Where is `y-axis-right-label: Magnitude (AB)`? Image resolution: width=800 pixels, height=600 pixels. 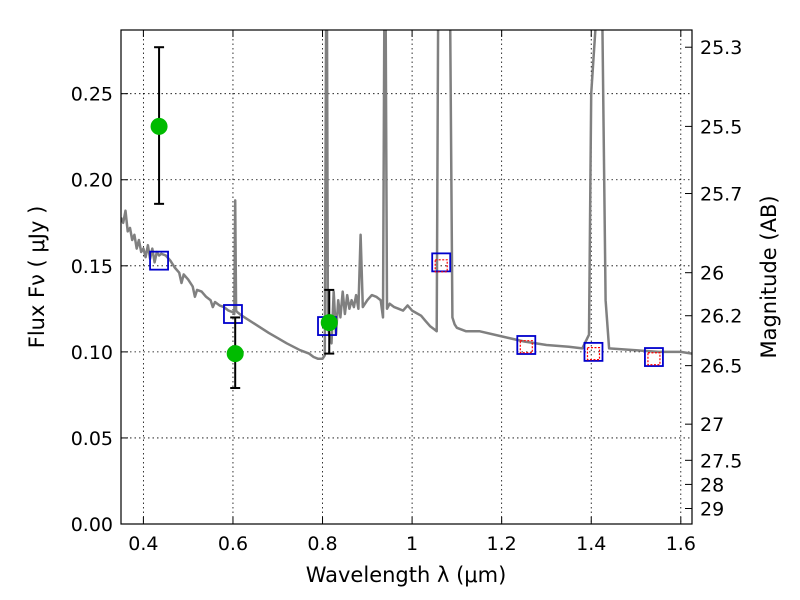 y-axis-right-label: Magnitude (AB) is located at coordinates (769, 276).